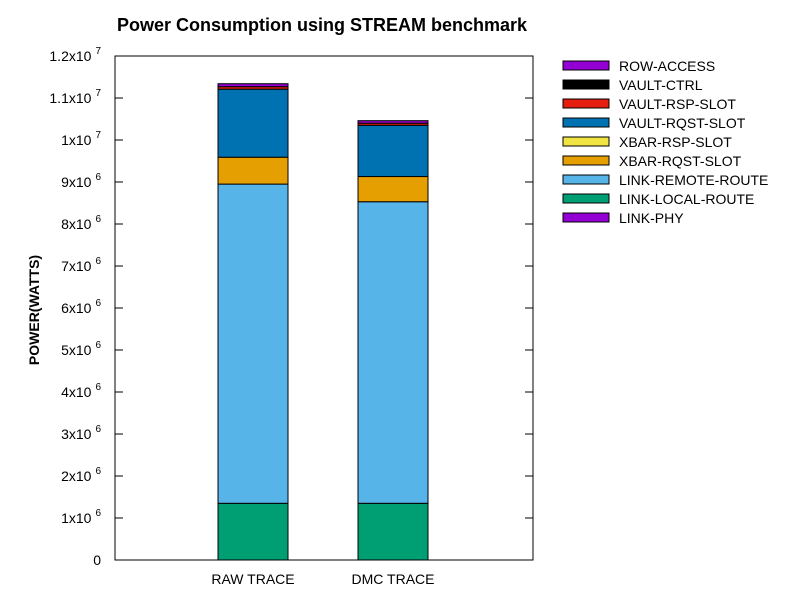 The image size is (800, 600). I want to click on legend-label: LINK-LOCAL-ROUTE, so click(686, 199).